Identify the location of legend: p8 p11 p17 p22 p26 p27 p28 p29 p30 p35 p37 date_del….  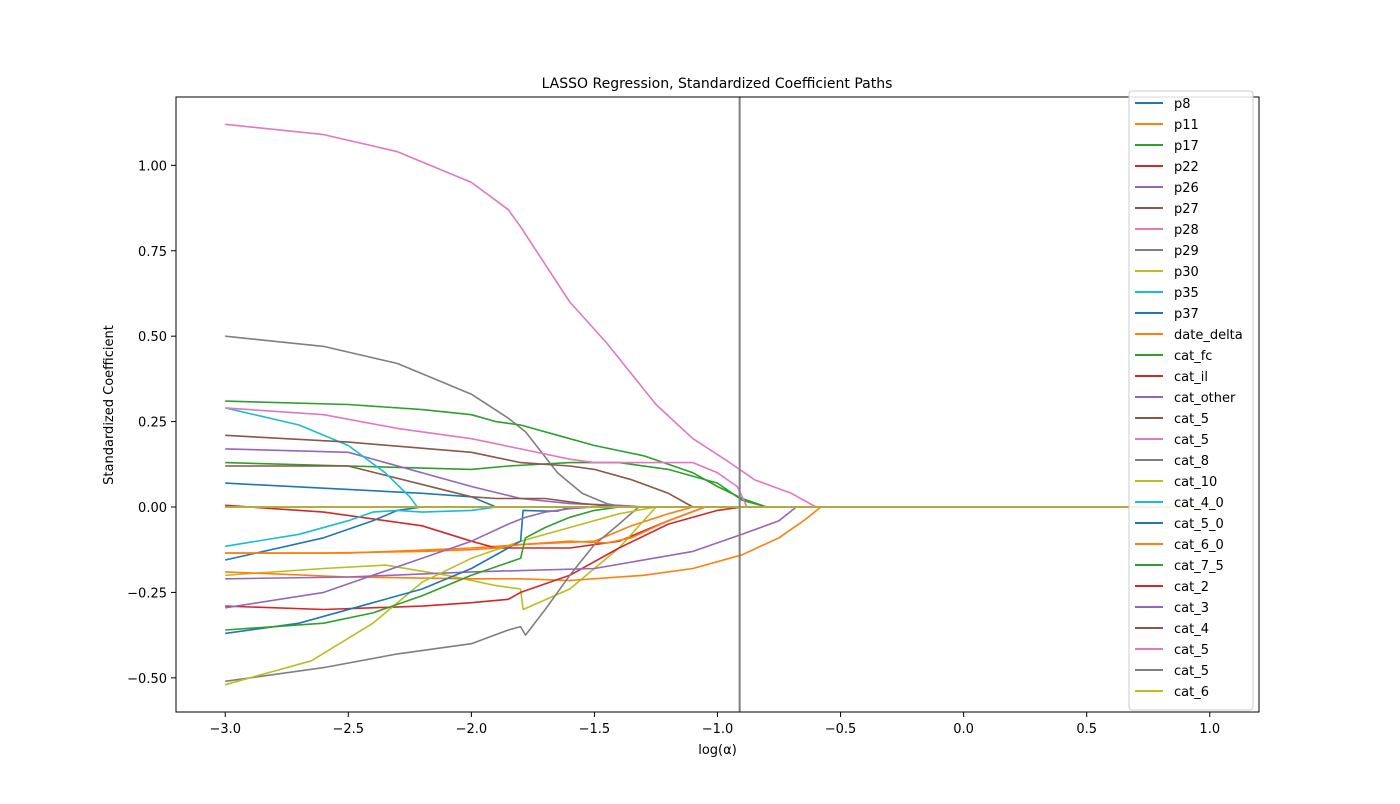
(1191, 400).